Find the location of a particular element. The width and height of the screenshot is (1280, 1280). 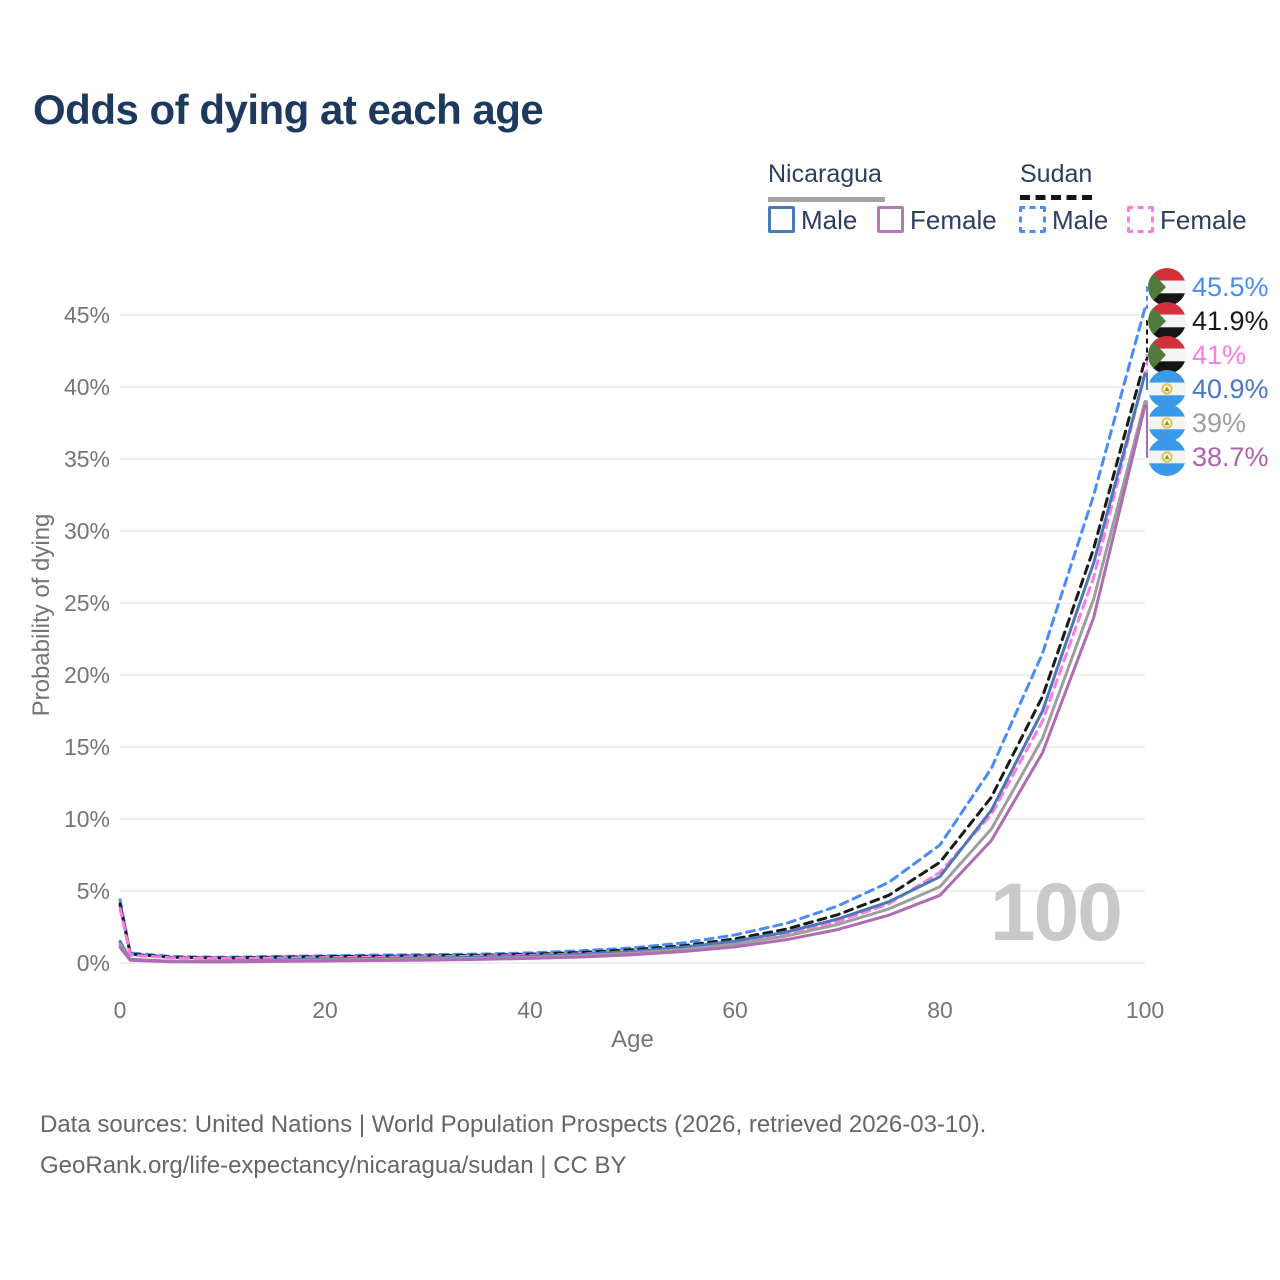

y-tick-label: 5% is located at coordinates (93, 891).